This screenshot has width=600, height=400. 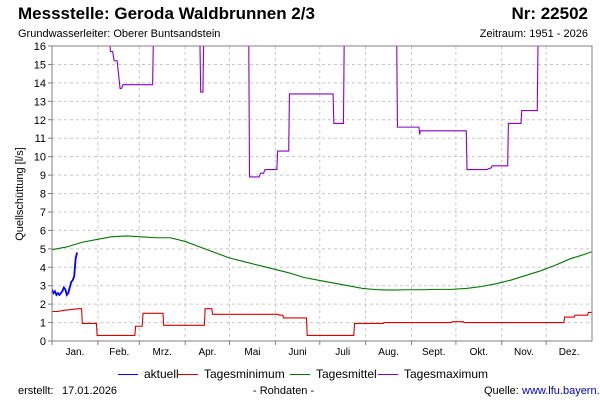 I want to click on legend-item-aktuell: aktuell, so click(x=148, y=374).